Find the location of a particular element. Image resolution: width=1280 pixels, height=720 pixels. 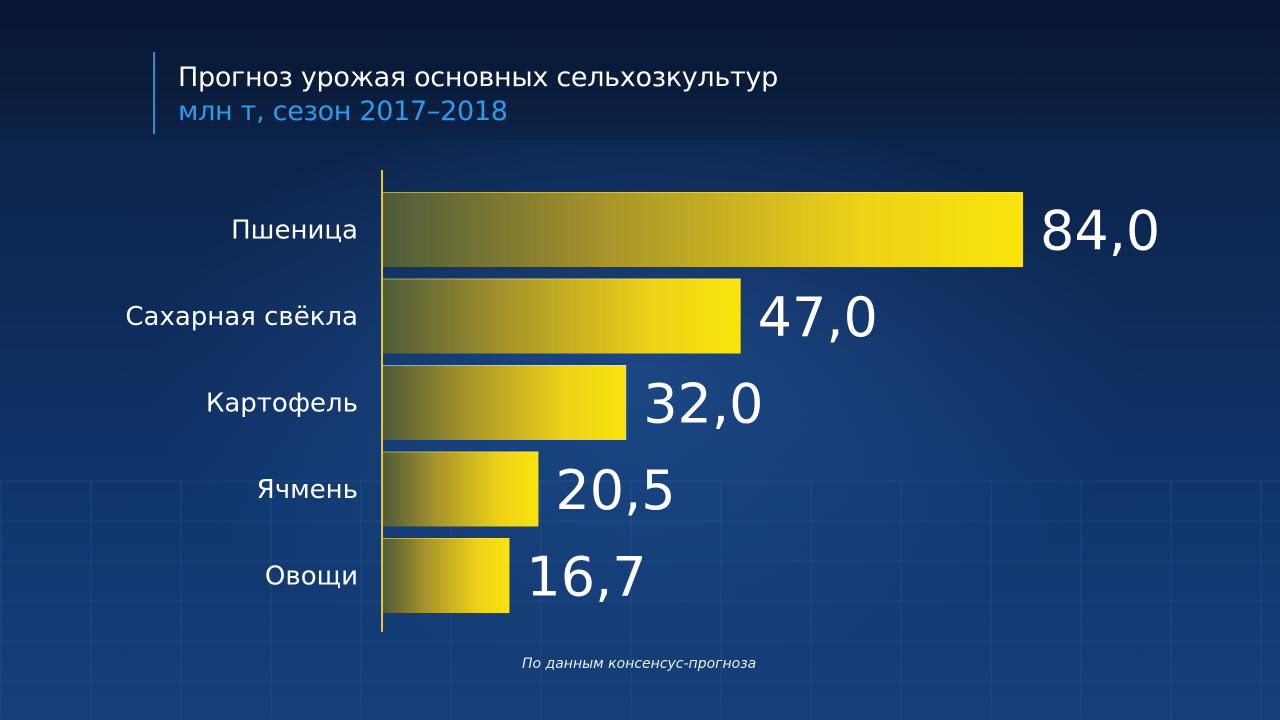

value-label-3: 20,5 is located at coordinates (615, 490).